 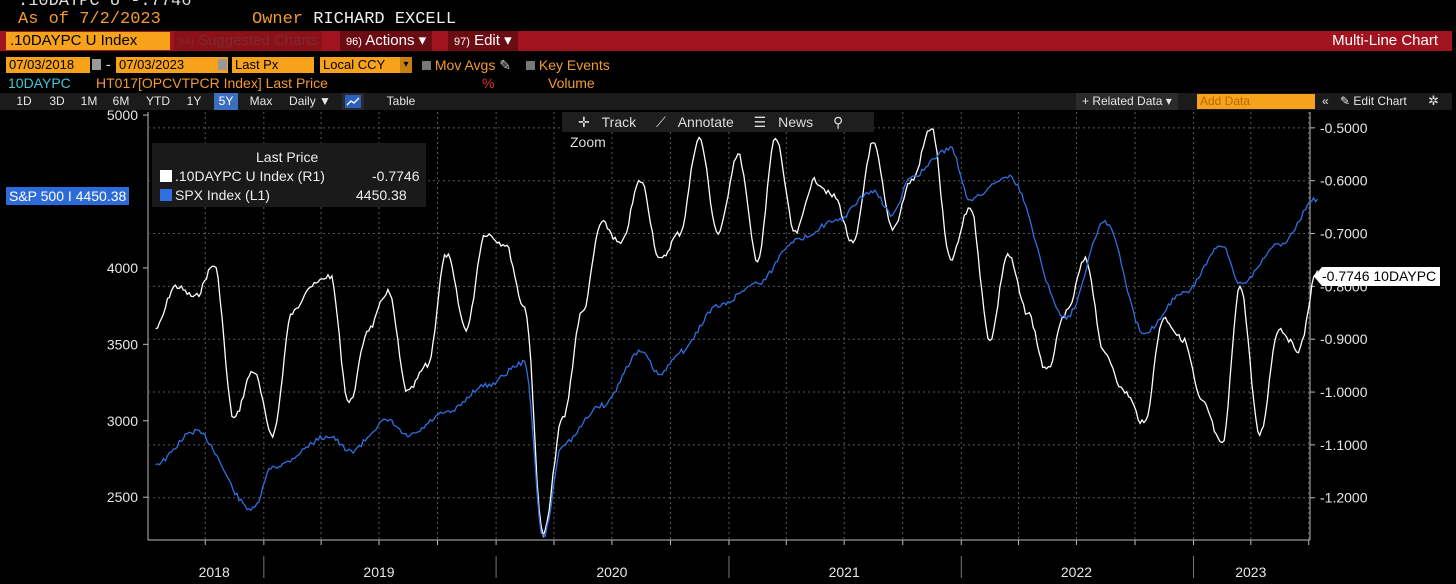 What do you see at coordinates (396, 176) in the screenshot?
I see `legend-value: -0.7746` at bounding box center [396, 176].